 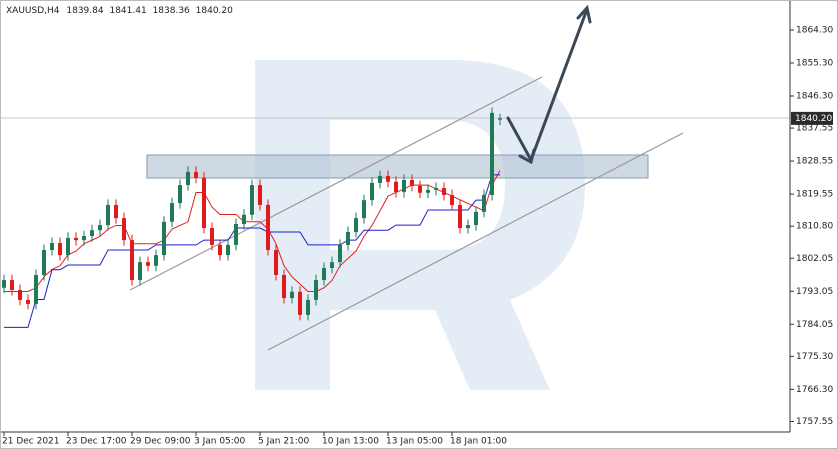 What do you see at coordinates (96, 442) in the screenshot?
I see `x-tick-label: 23 Dec 17:00` at bounding box center [96, 442].